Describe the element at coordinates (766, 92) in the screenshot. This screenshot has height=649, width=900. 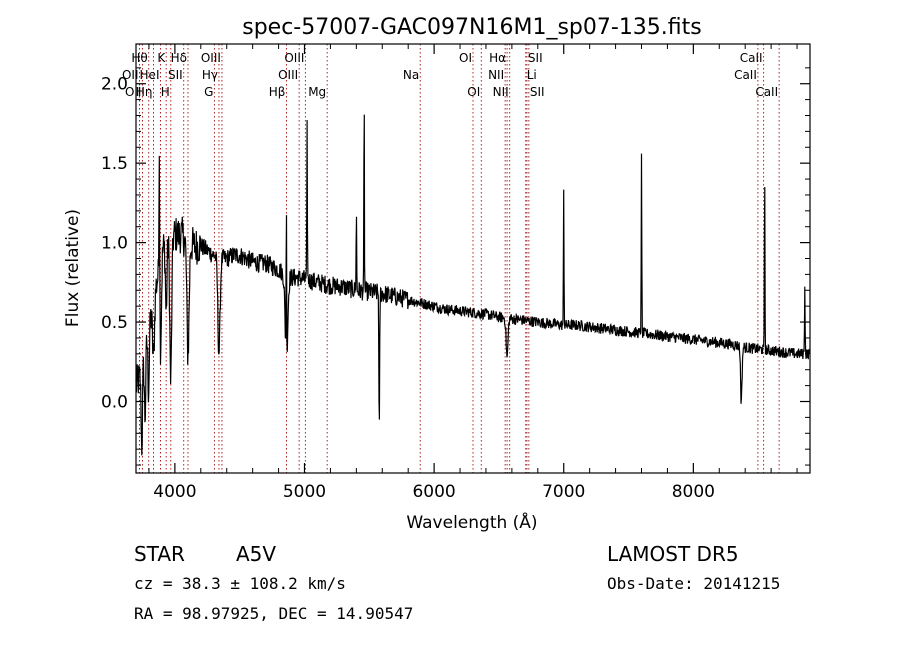
I see `line-label-27: CaII` at that location.